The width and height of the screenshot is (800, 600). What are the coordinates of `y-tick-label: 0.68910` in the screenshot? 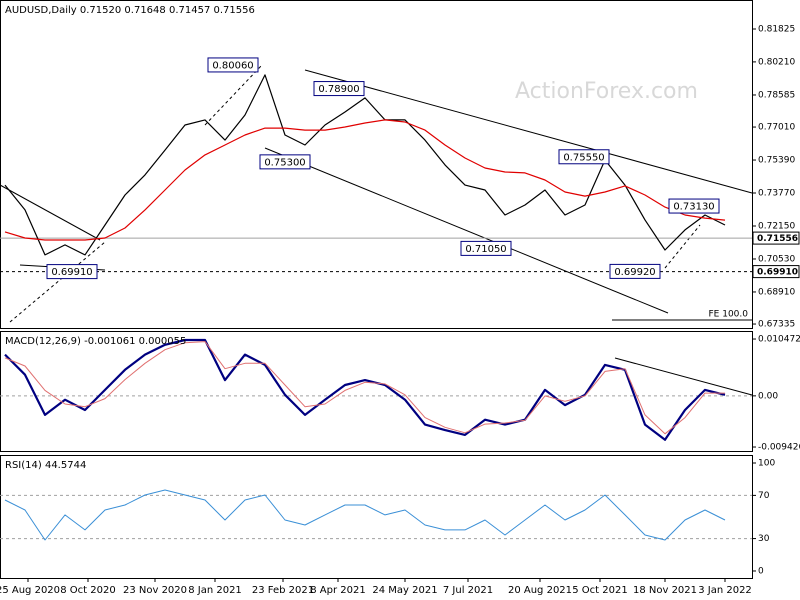 It's located at (776, 292).